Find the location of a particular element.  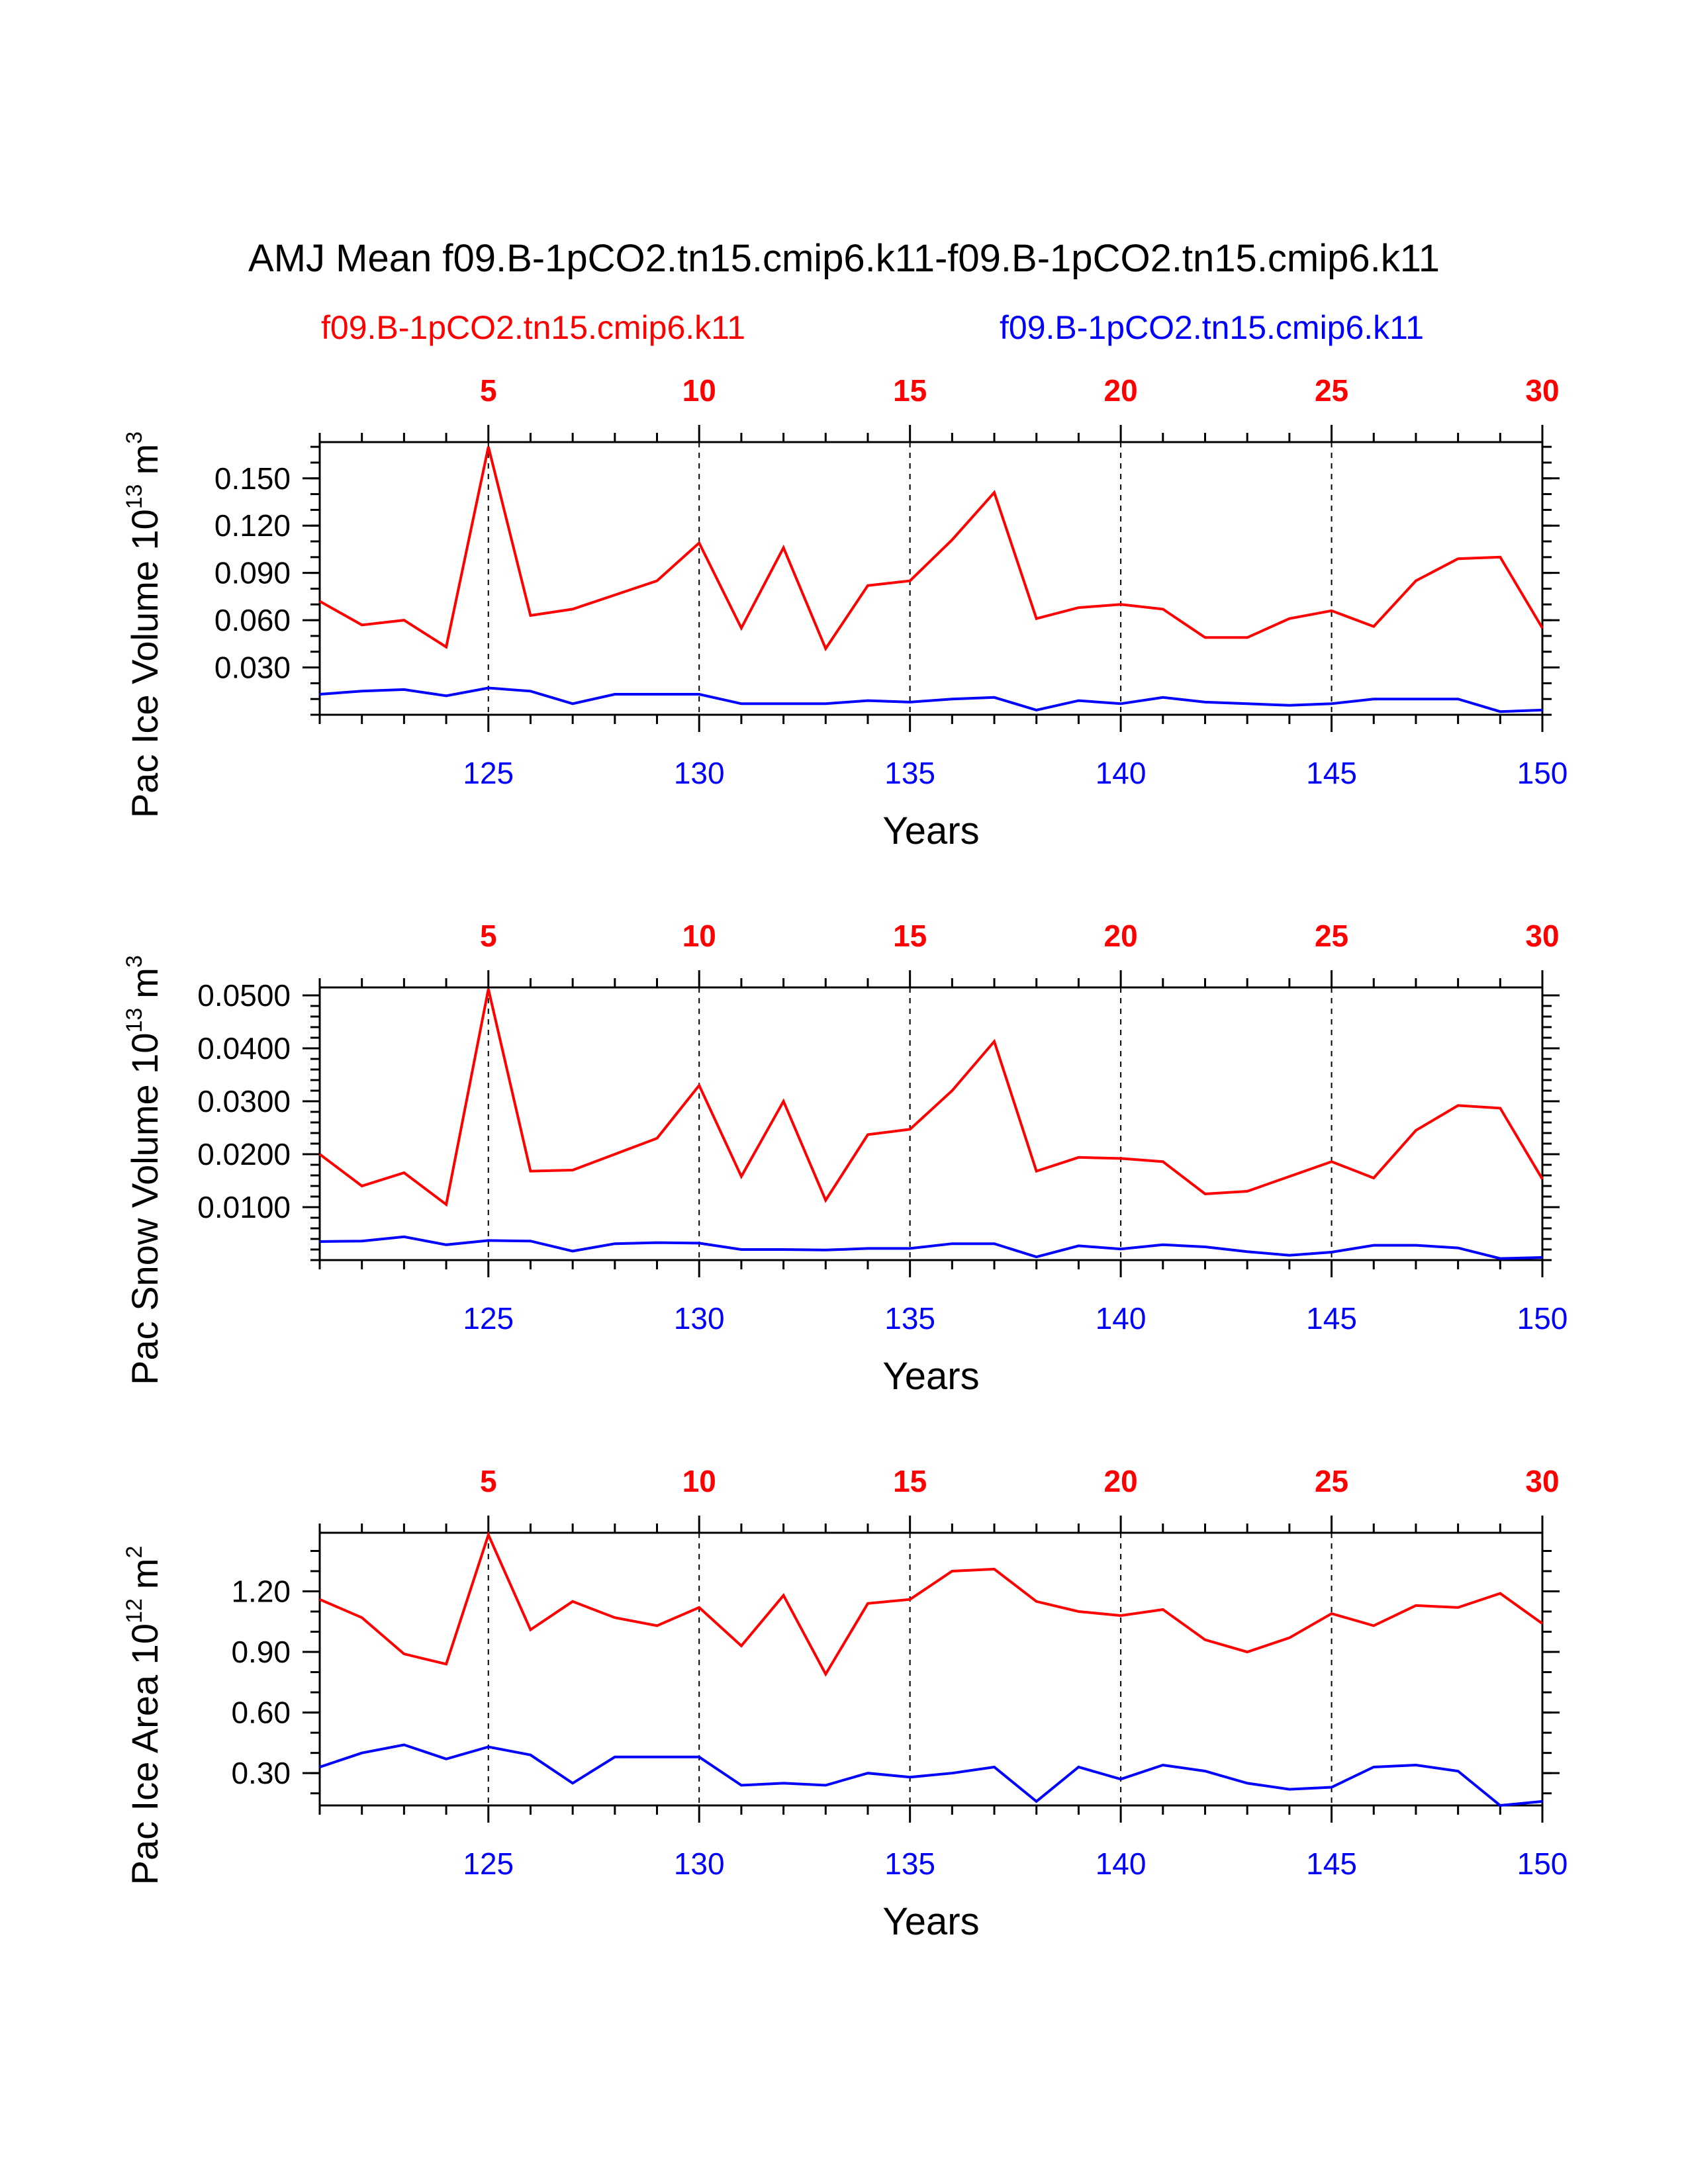

chart-1-ylabel-unit: m is located at coordinates (144, 459).